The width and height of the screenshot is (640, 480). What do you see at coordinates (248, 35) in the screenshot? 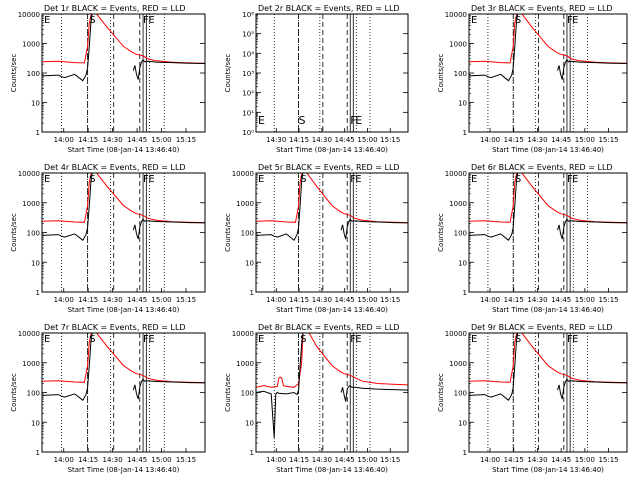
I see `y-tick-label: 10⁵` at bounding box center [248, 35].